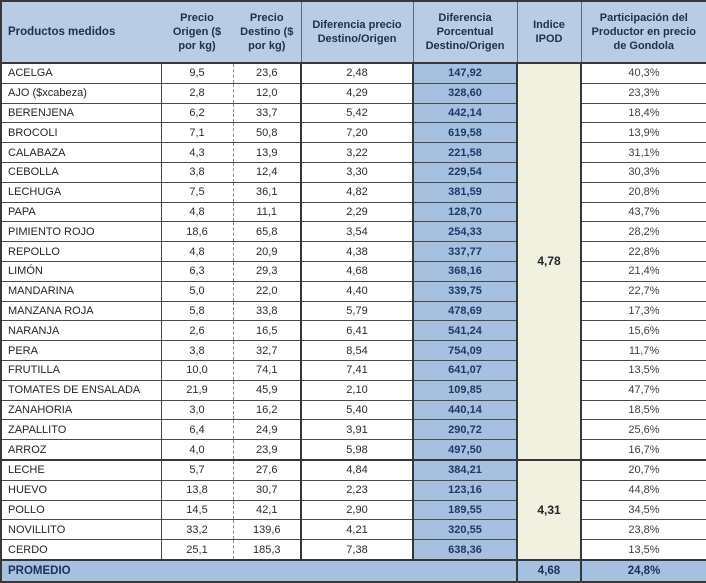 The image size is (706, 583). I want to click on value-cell: 3,54, so click(356, 232).